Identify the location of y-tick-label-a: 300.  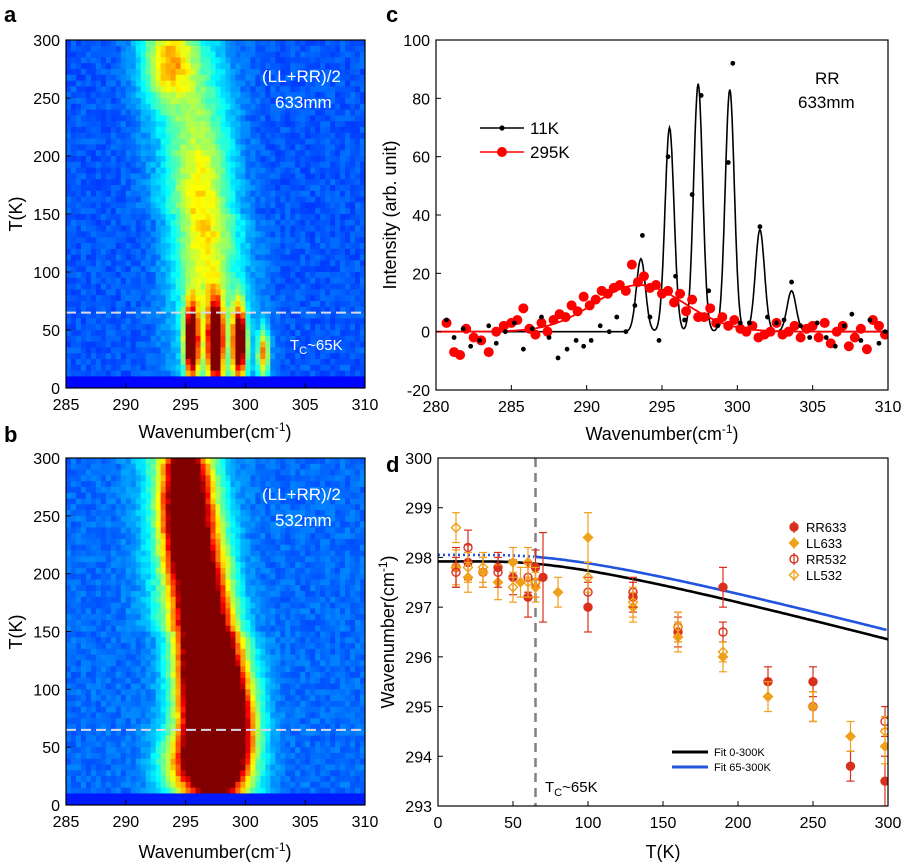
(46, 41).